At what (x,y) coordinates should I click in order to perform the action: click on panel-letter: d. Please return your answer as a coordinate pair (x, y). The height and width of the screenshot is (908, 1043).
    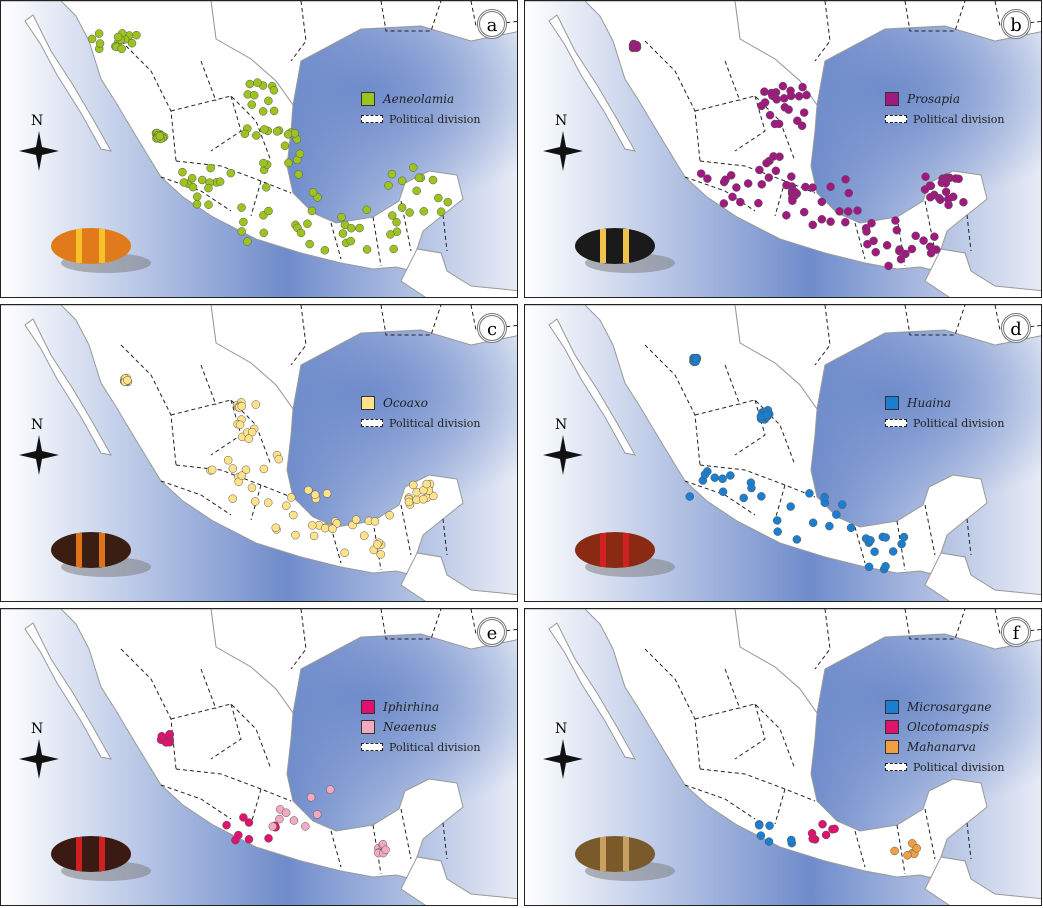
    Looking at the image, I should click on (1016, 328).